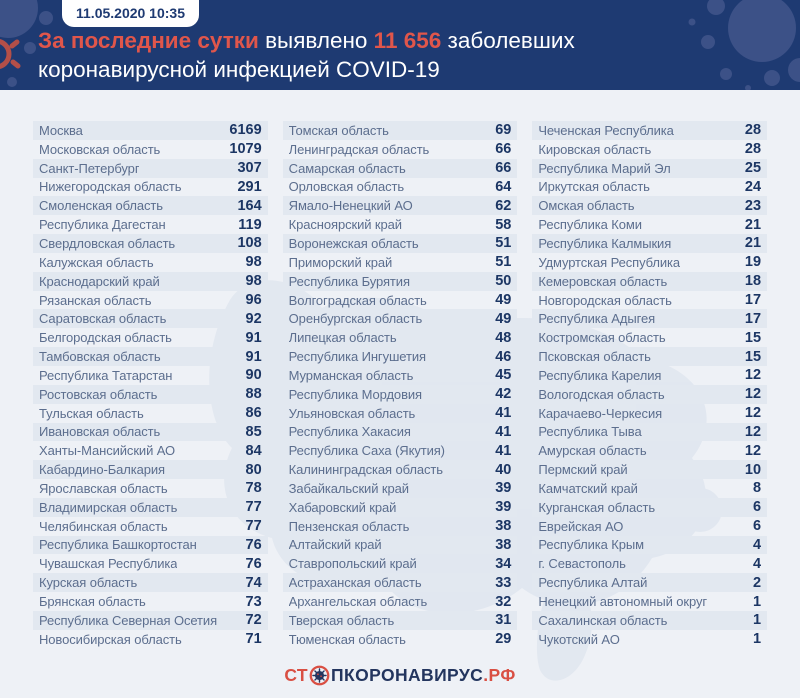  What do you see at coordinates (590, 432) in the screenshot?
I see `region-name: Республика Тыва` at bounding box center [590, 432].